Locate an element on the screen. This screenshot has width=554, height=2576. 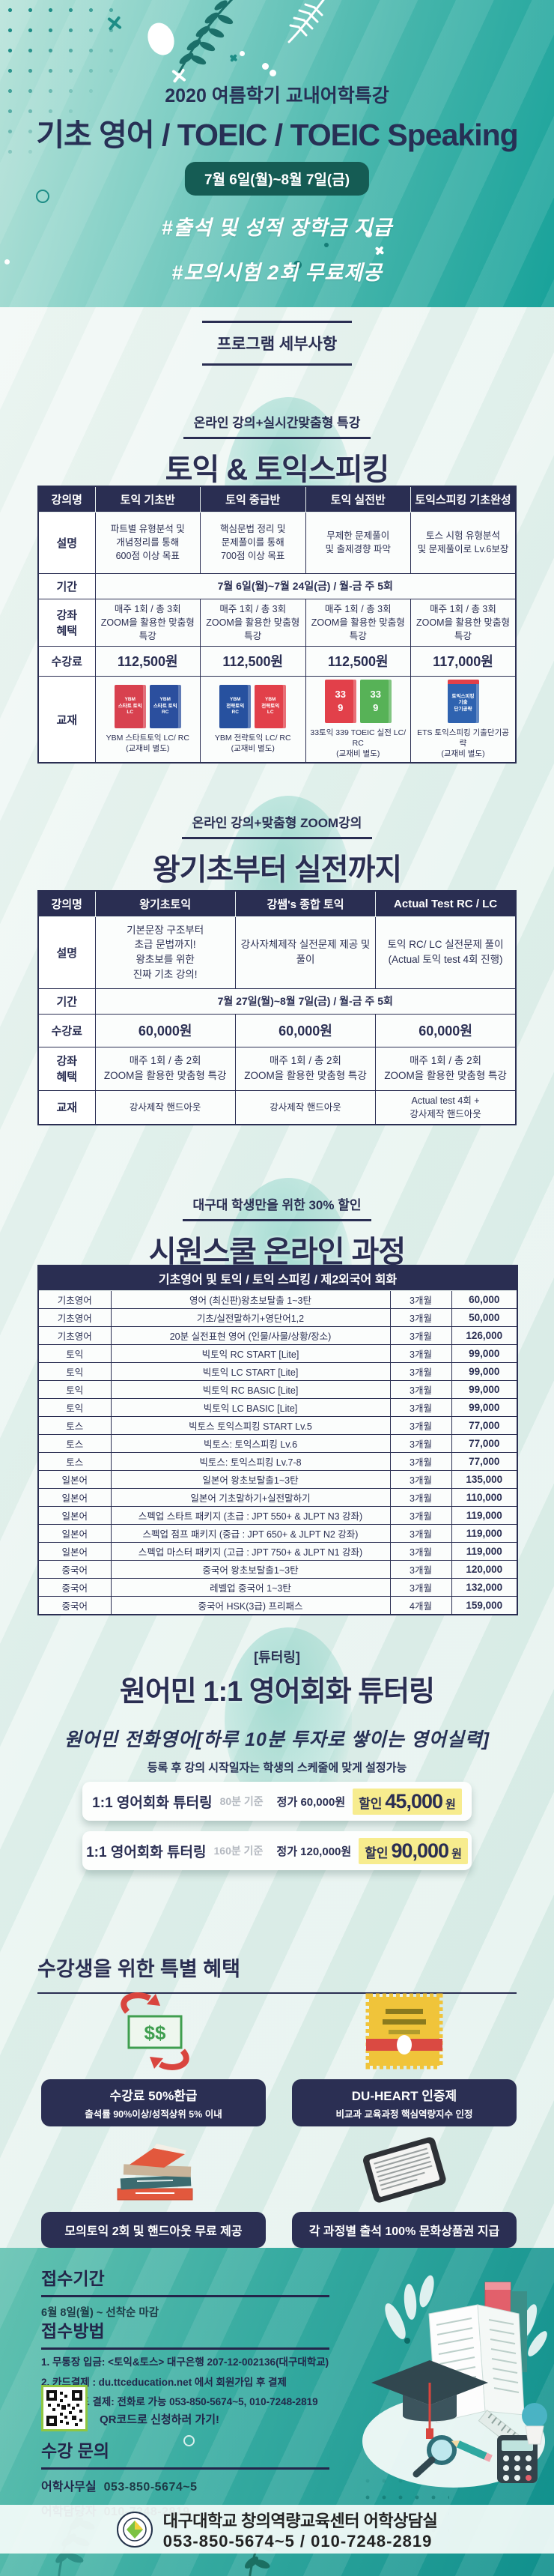
section1-eyebrow: 온라인 강의+실시간맞춤형 특강 is located at coordinates (277, 425).